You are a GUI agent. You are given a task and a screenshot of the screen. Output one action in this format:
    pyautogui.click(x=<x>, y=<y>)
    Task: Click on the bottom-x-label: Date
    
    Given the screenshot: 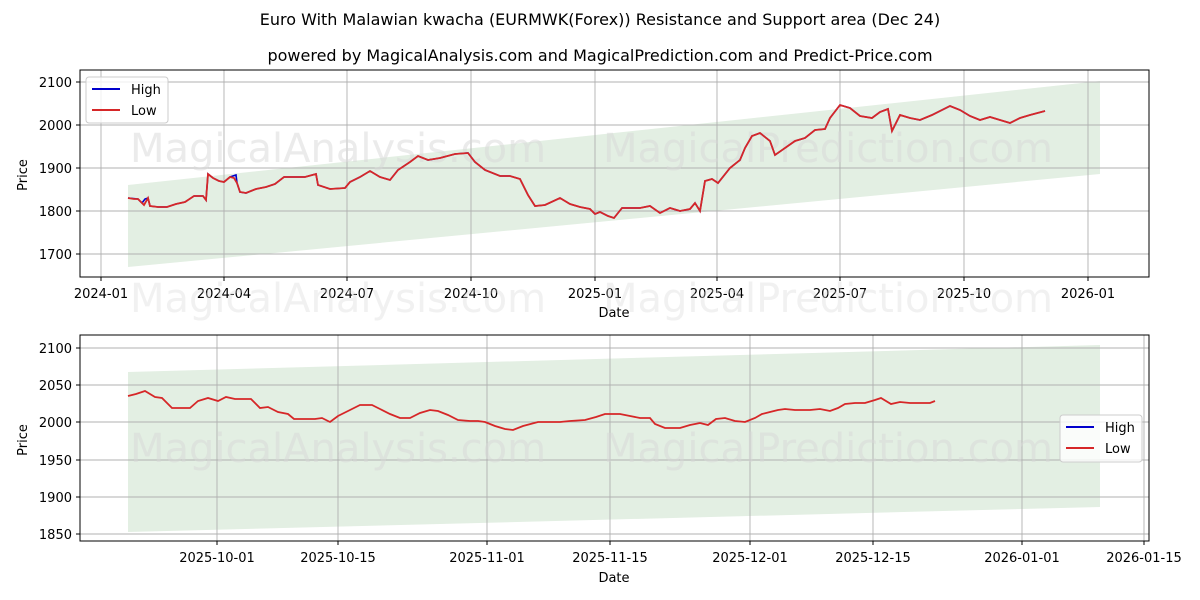 What is the action you would take?
    pyautogui.click(x=613, y=578)
    